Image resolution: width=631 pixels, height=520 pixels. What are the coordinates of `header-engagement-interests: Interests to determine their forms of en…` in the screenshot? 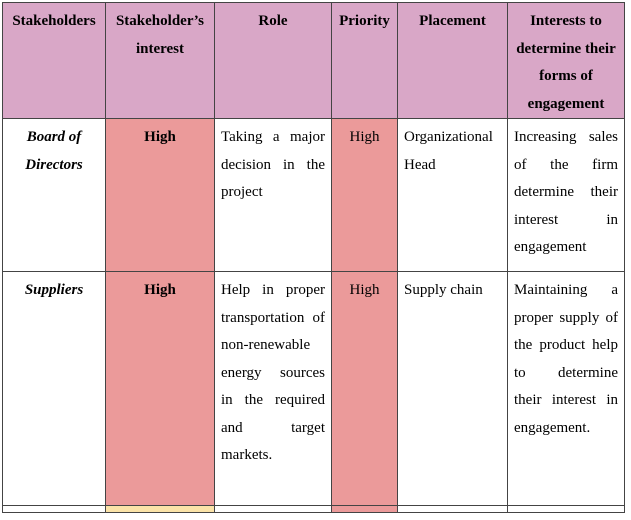 It's located at (566, 60).